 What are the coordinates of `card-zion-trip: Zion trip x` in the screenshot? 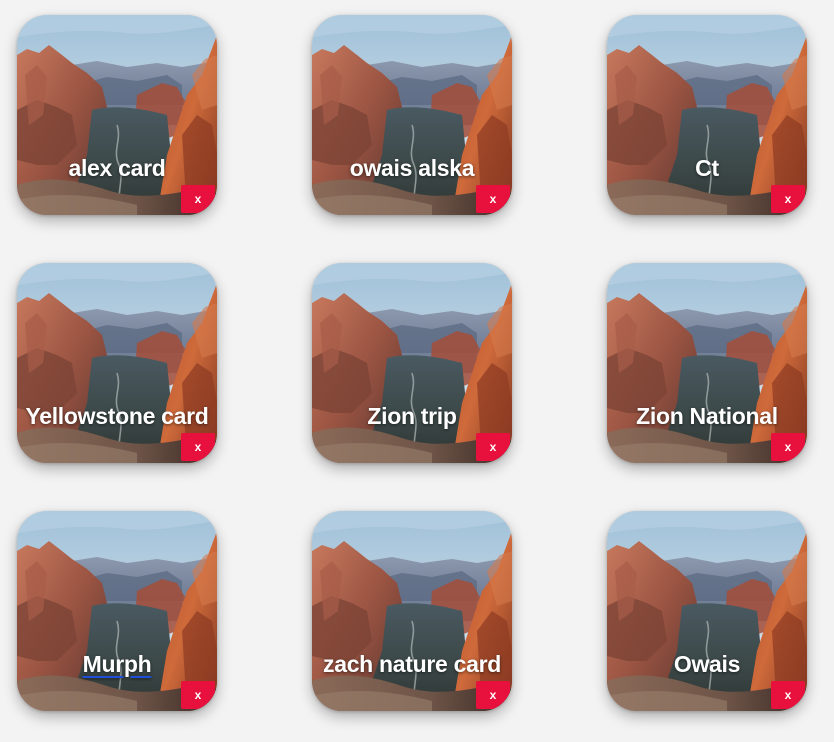 It's located at (412, 363).